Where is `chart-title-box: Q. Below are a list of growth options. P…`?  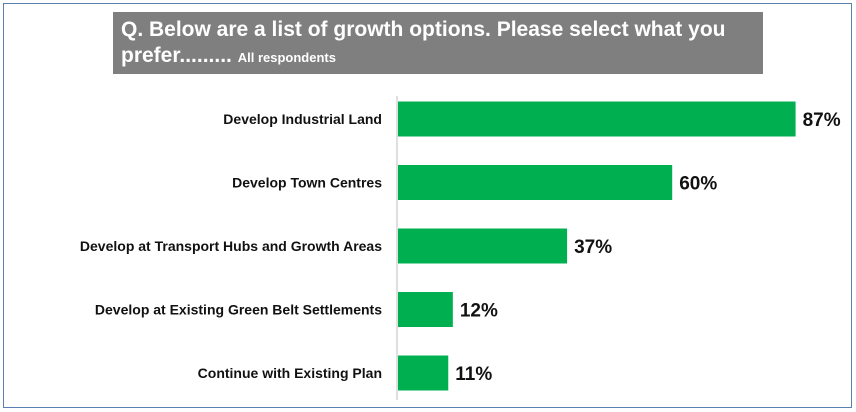 chart-title-box: Q. Below are a list of growth options. P… is located at coordinates (438, 43).